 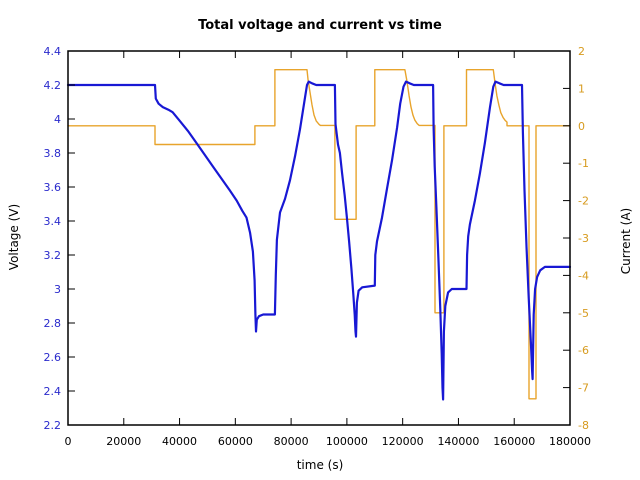 I want to click on current-tick-label: 2, so click(x=581, y=51).